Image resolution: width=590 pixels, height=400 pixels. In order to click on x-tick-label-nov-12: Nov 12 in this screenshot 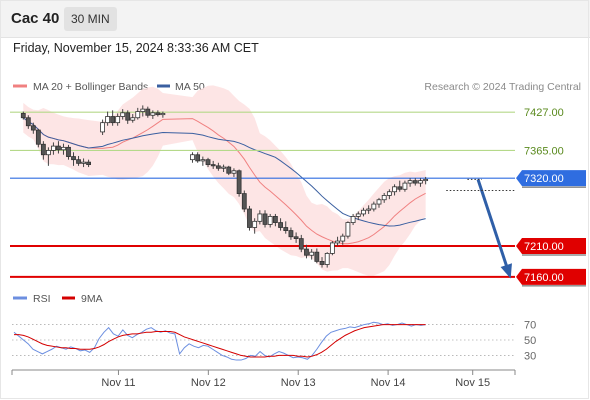, I will do `click(208, 383)`.